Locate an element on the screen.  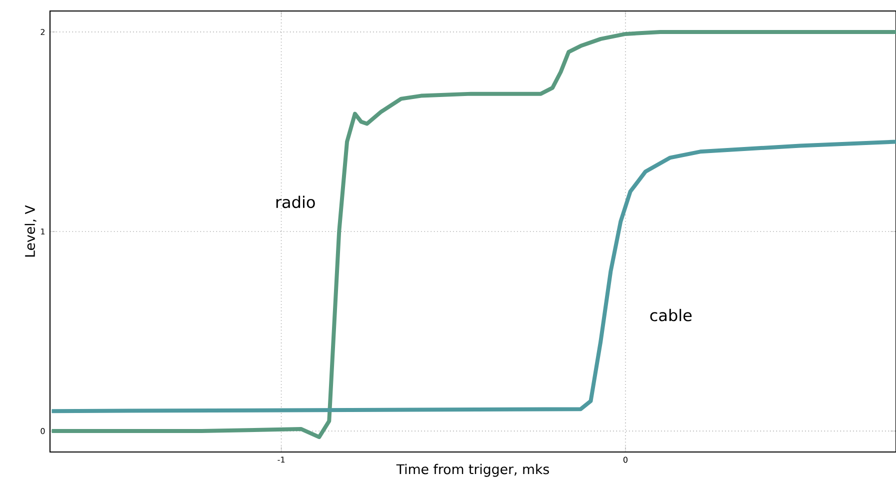
x-tick-label: -1 is located at coordinates (281, 459).